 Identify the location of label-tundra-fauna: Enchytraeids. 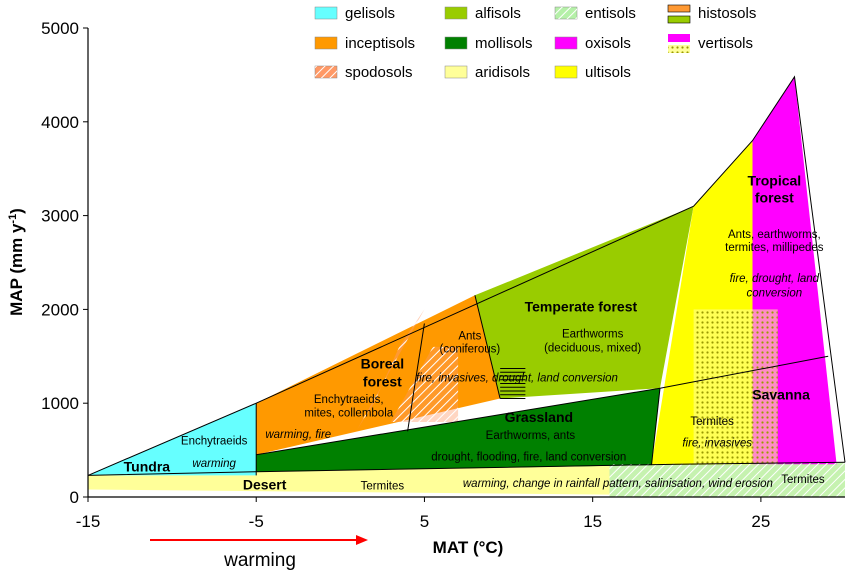
(214, 441).